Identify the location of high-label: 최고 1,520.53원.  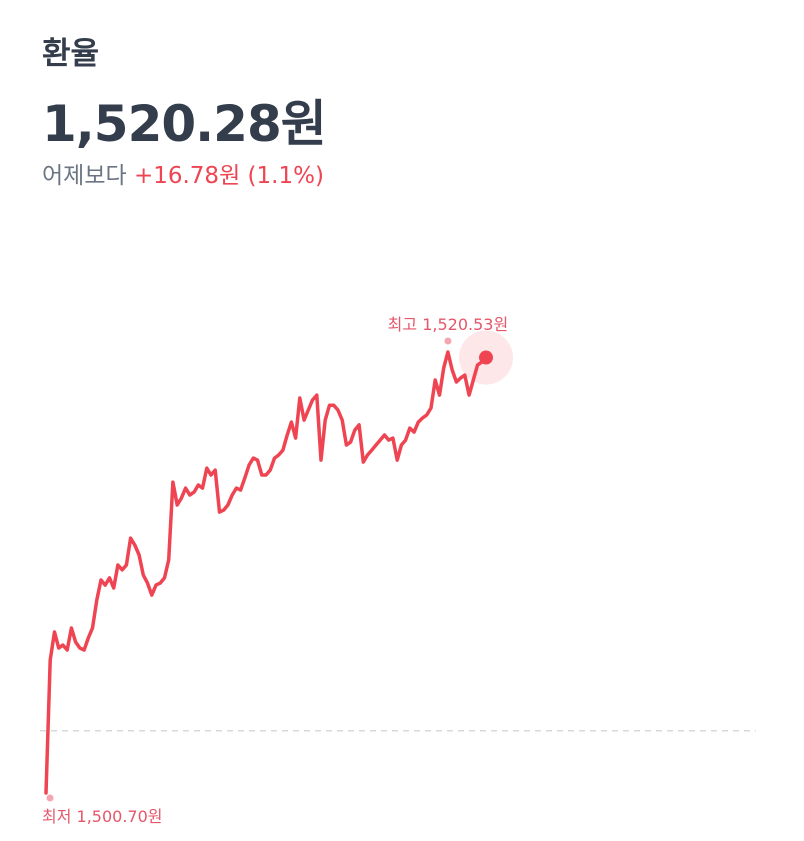
(448, 324).